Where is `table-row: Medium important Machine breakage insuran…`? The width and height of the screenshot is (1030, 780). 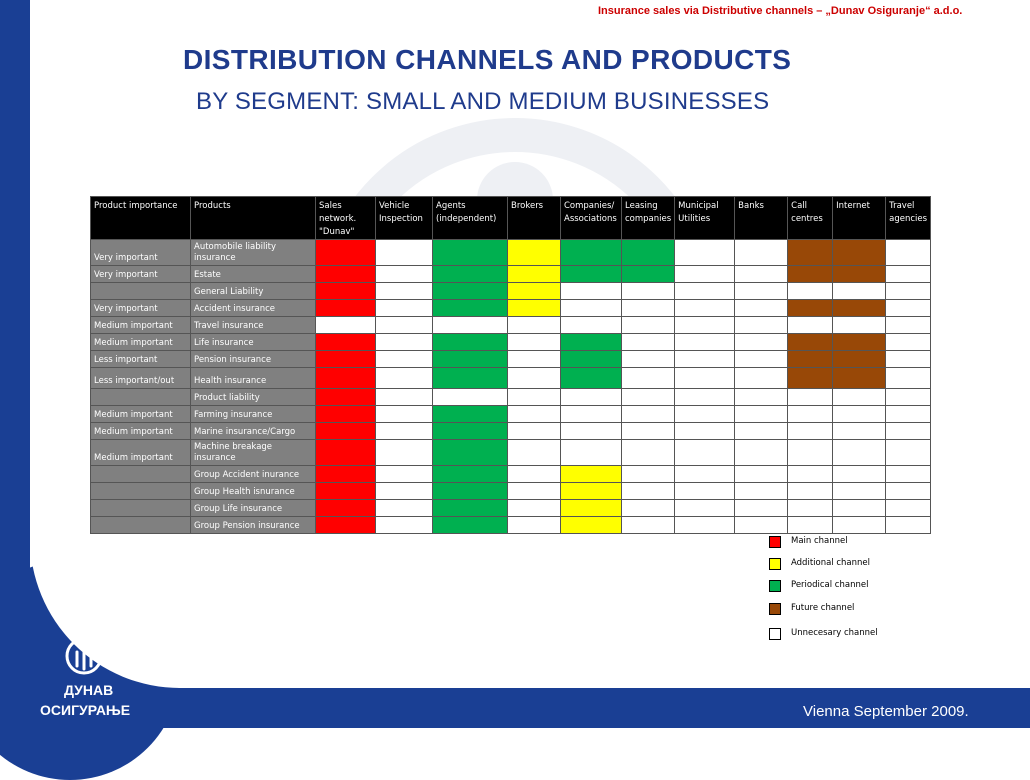
table-row: Medium important Machine breakage insuran… is located at coordinates (511, 452).